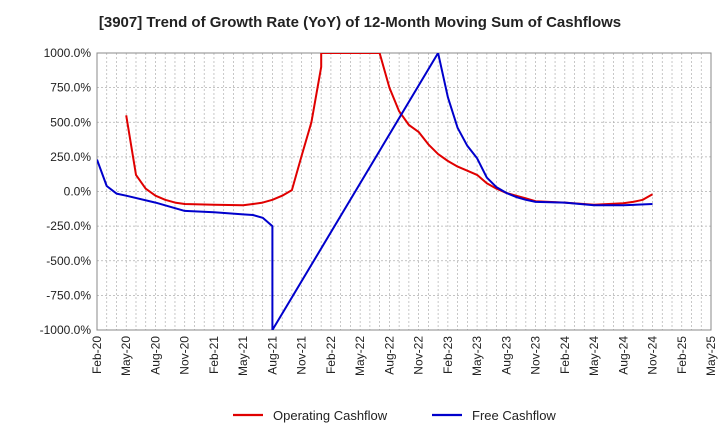 The height and width of the screenshot is (440, 720). Describe the element at coordinates (185, 355) in the screenshot. I see `x-tick-label: Nov-20` at that location.